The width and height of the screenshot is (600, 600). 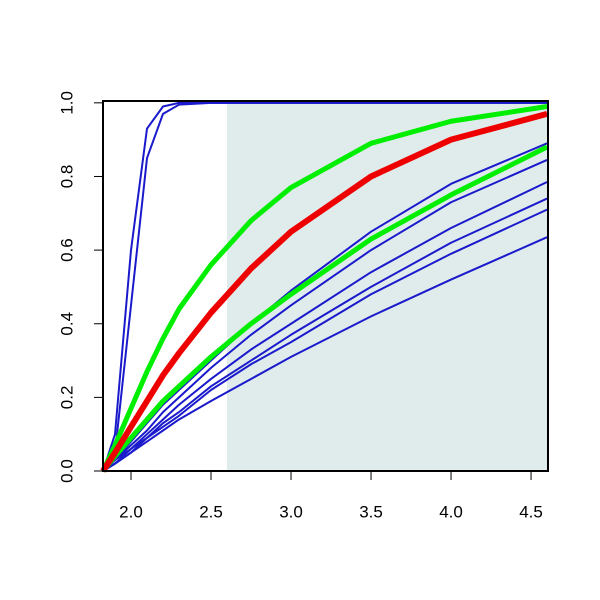 I want to click on y-tick-label: 0.8, so click(x=66, y=177).